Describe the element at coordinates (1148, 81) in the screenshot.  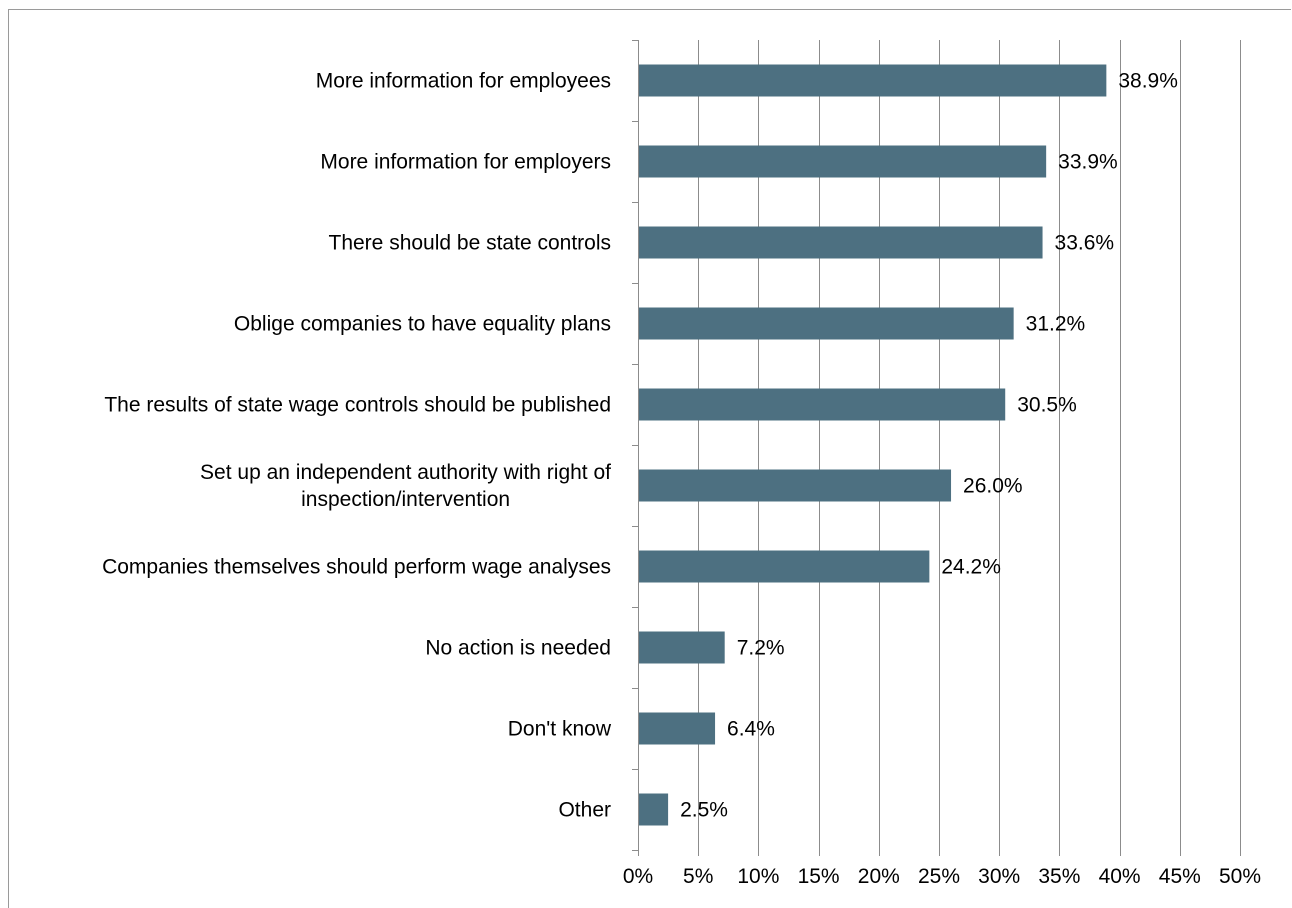
I see `data-label-0: 38.9%` at that location.